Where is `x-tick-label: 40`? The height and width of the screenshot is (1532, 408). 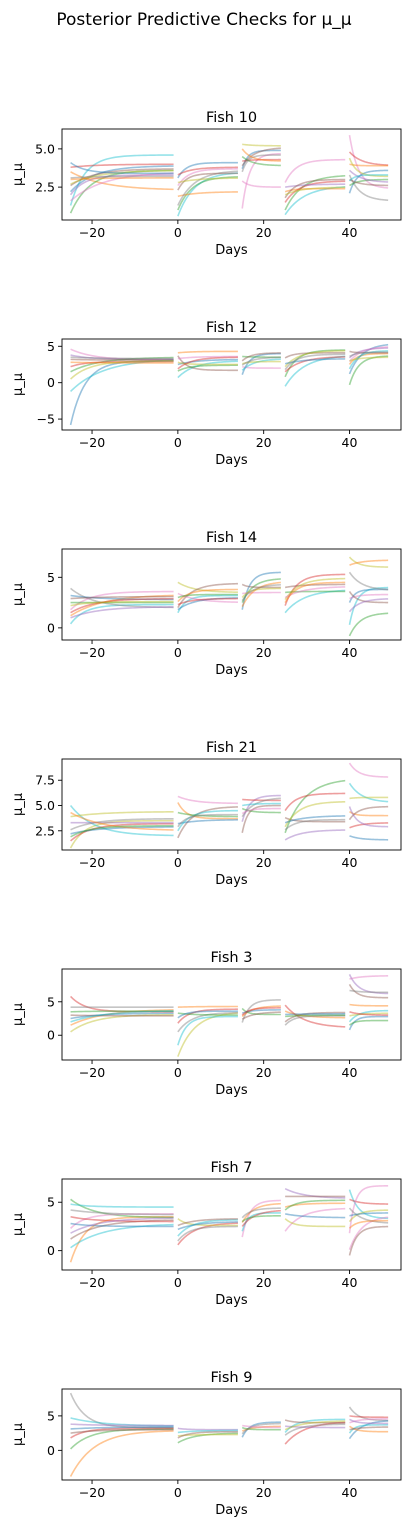
x-tick-label: 40 is located at coordinates (350, 1492).